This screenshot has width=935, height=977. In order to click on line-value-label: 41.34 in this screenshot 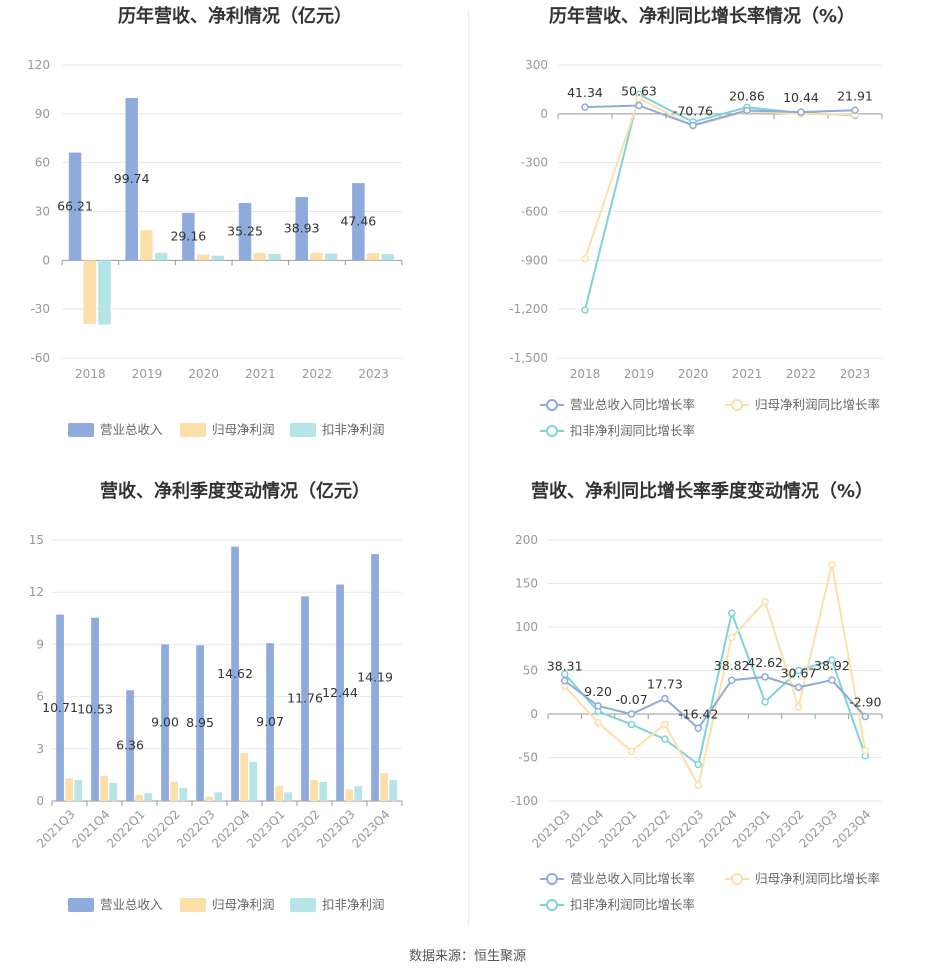, I will do `click(585, 92)`.